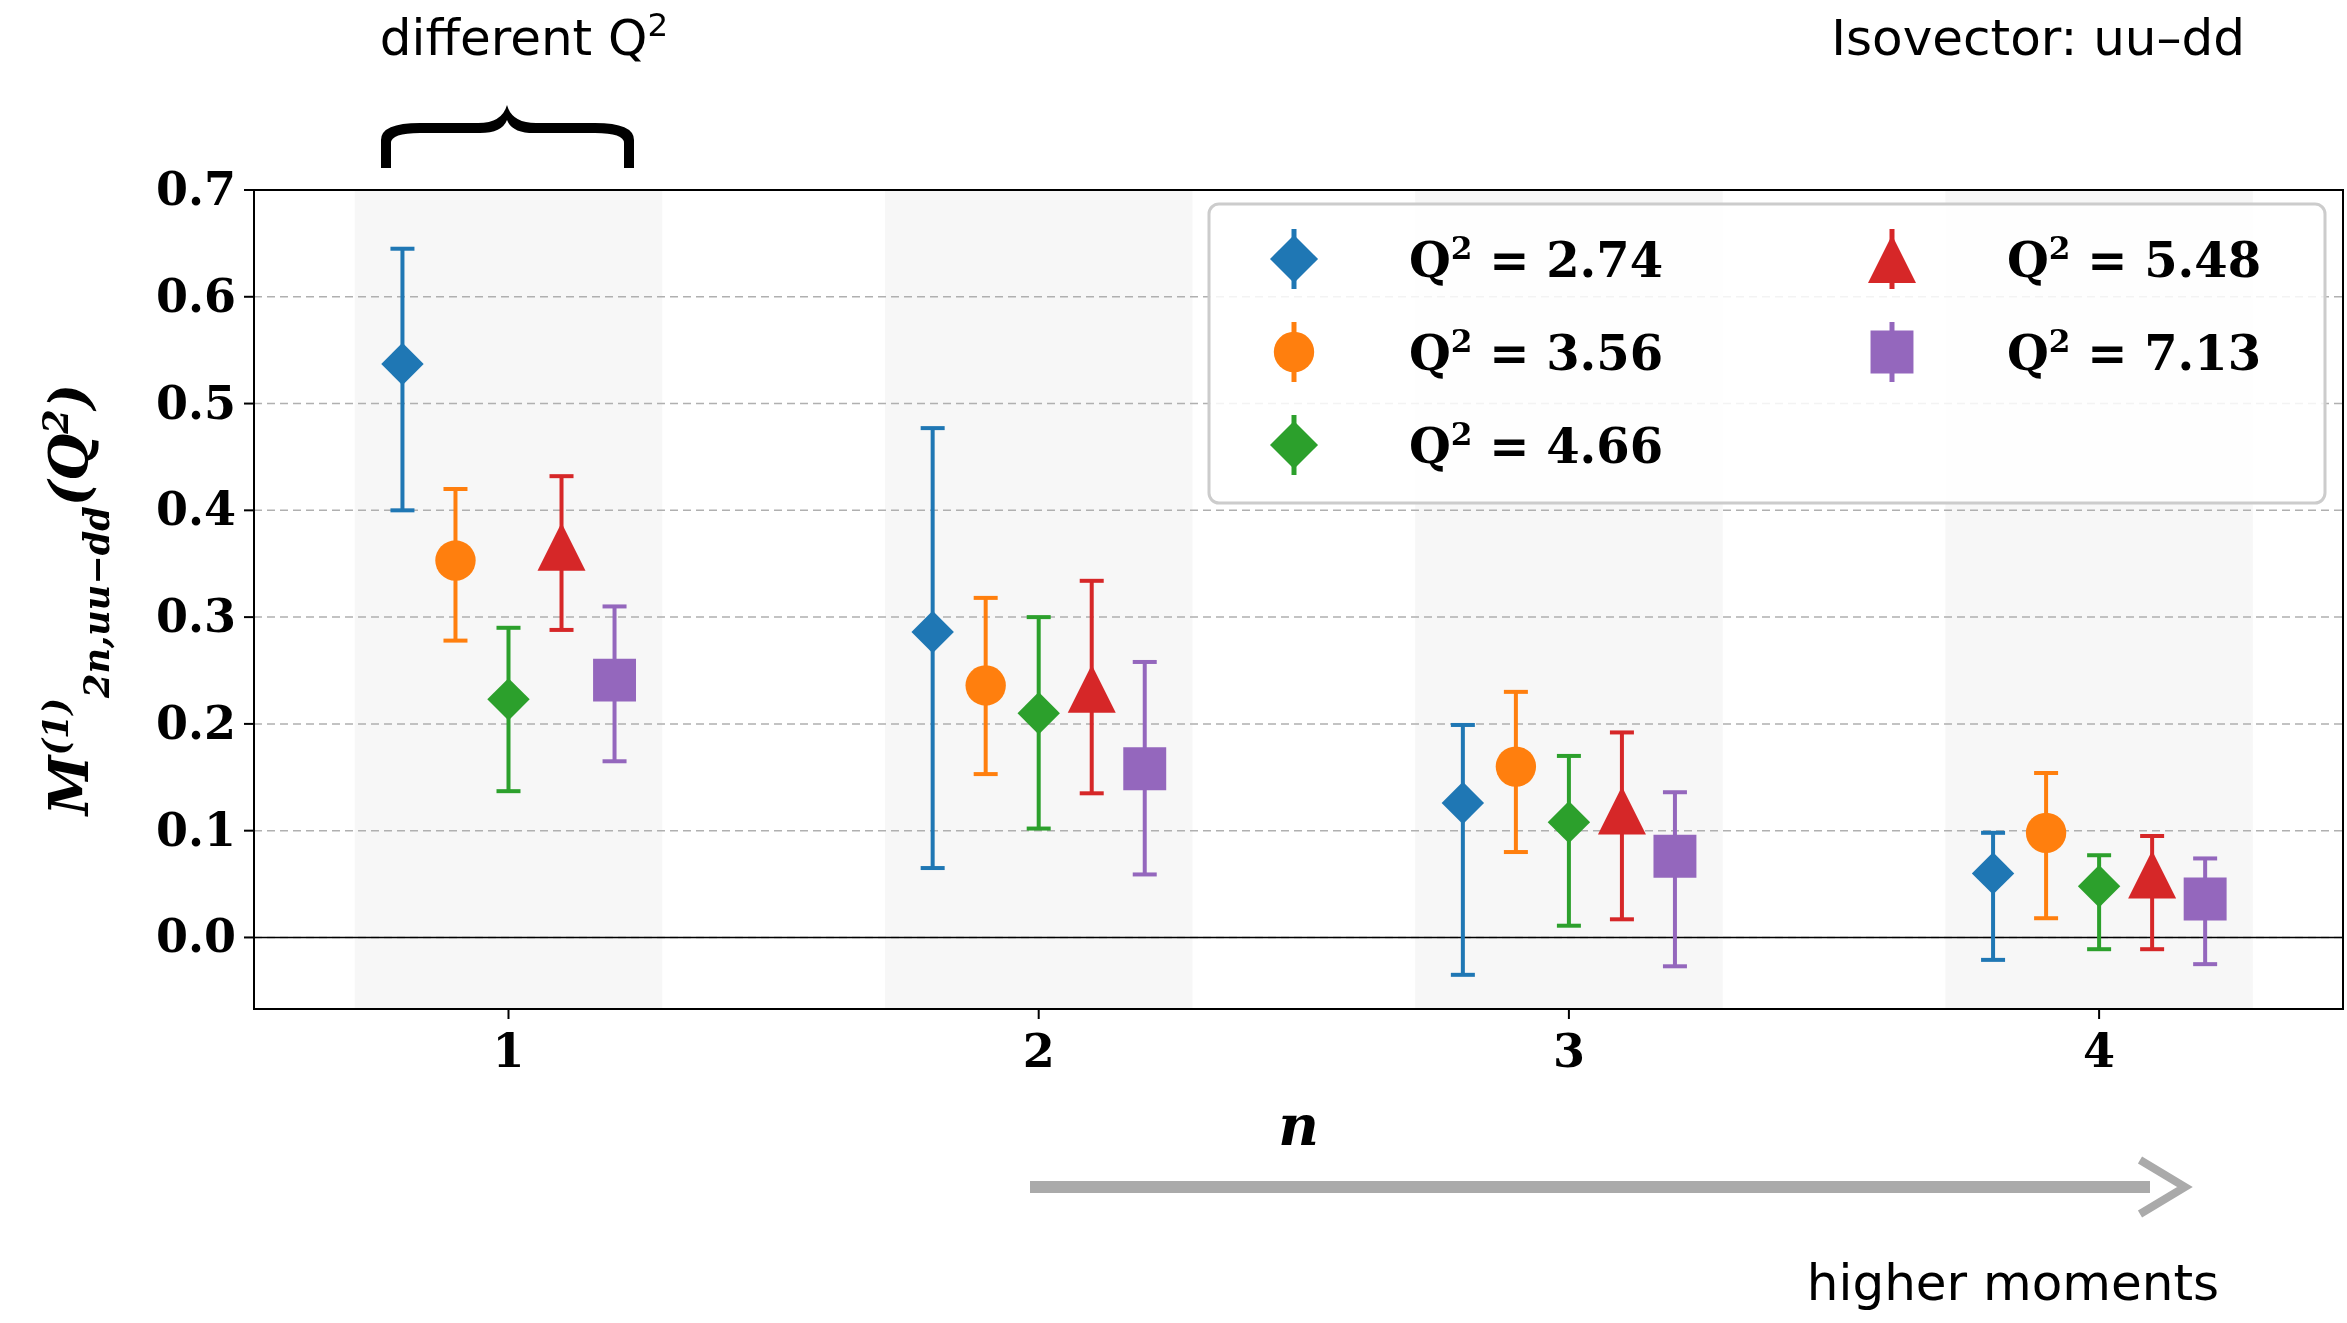 Image resolution: width=2347 pixels, height=1323 pixels. Describe the element at coordinates (2099, 1051) in the screenshot. I see `x-tick-label: 4` at that location.